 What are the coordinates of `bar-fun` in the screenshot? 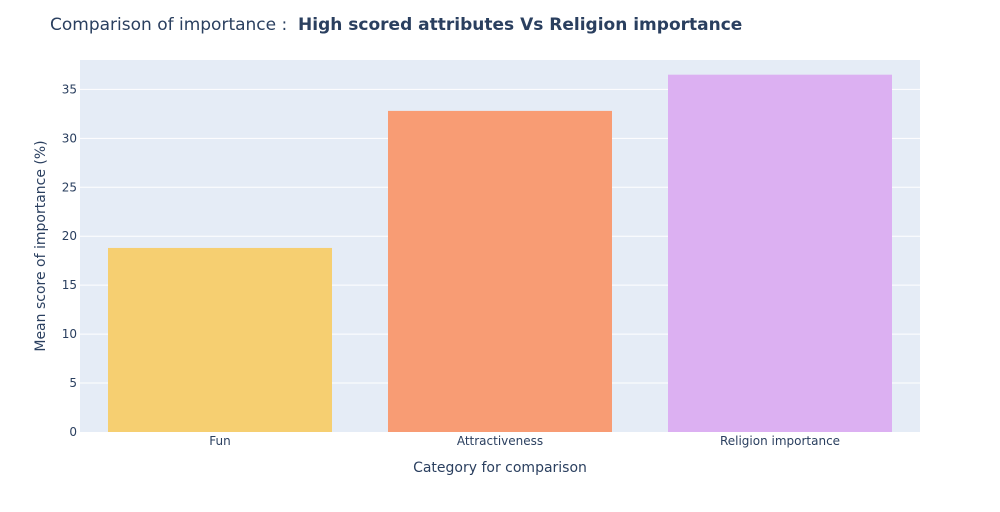 It's located at (220, 339).